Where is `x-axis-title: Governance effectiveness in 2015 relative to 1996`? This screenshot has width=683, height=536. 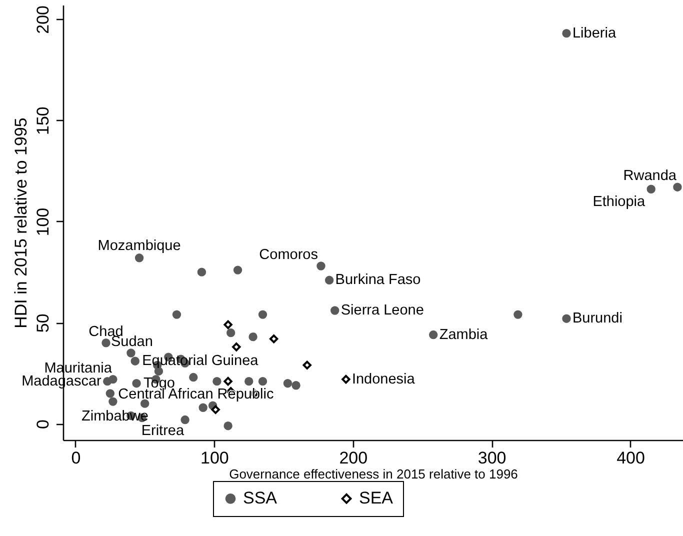
x-axis-title: Governance effectiveness in 2015 relative to 1996 is located at coordinates (373, 474).